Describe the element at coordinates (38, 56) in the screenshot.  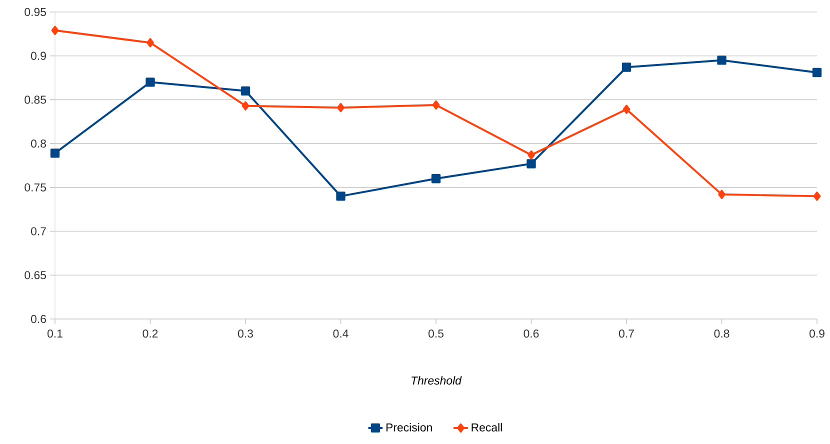
I see `y-tick-label: 0.9` at that location.